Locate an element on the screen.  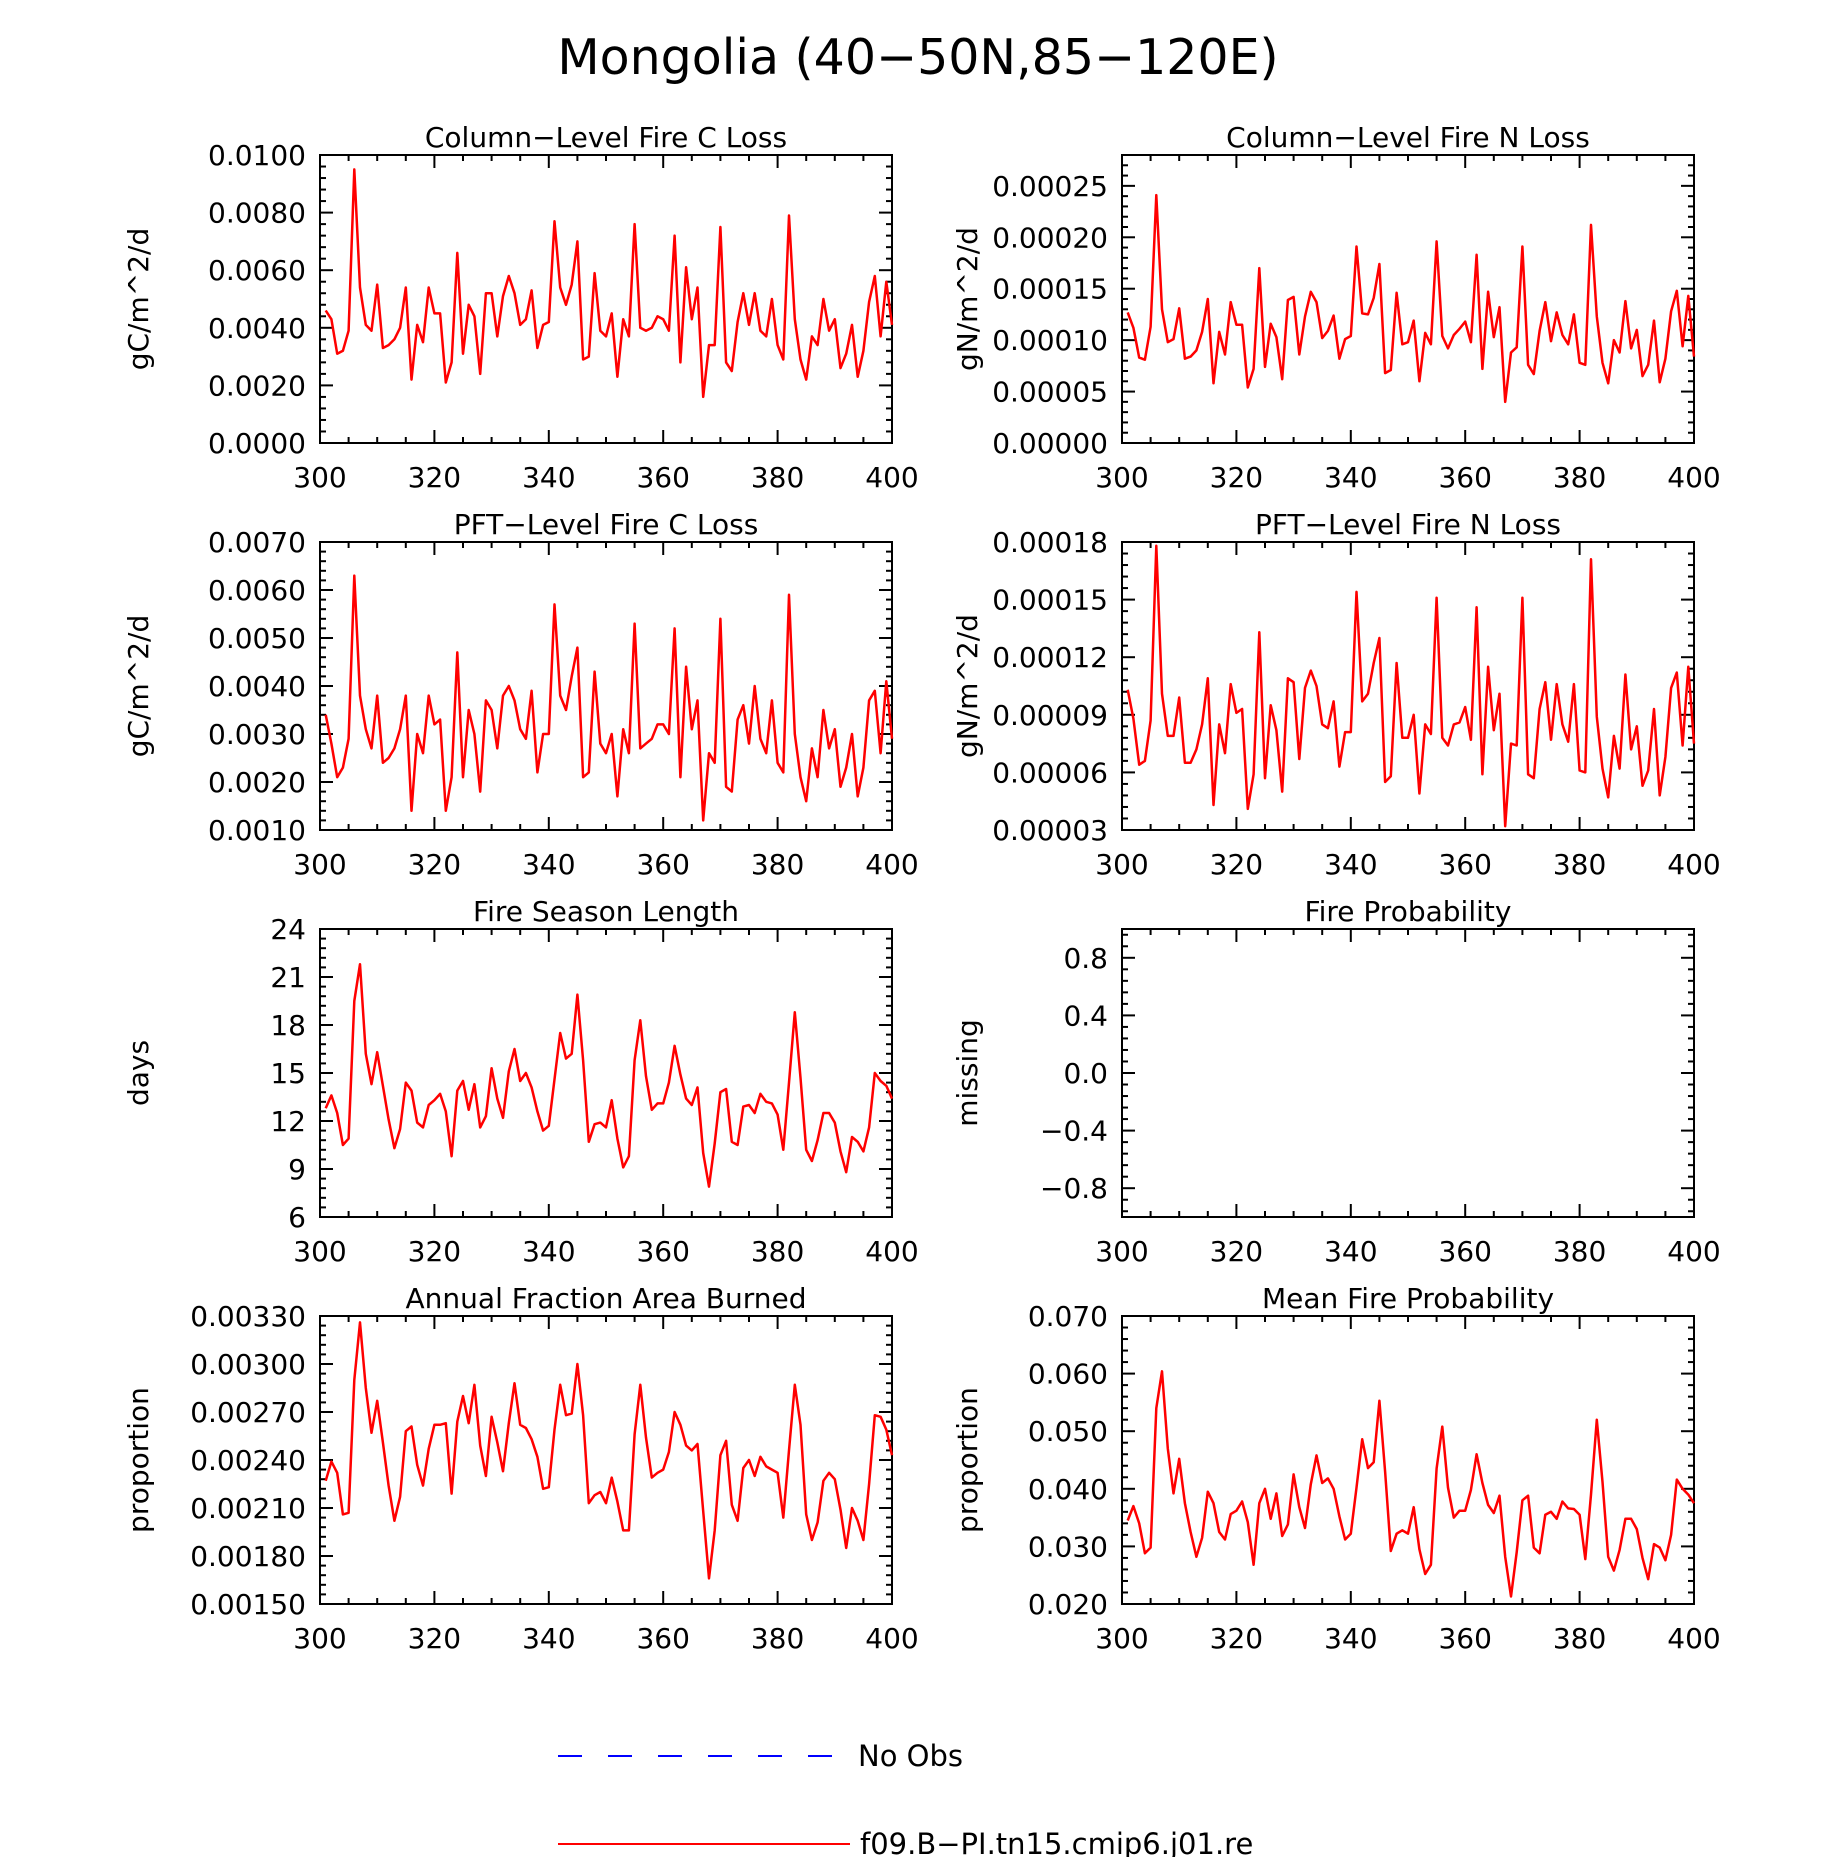
y-tick-label: 0.00005 is located at coordinates (1050, 392).